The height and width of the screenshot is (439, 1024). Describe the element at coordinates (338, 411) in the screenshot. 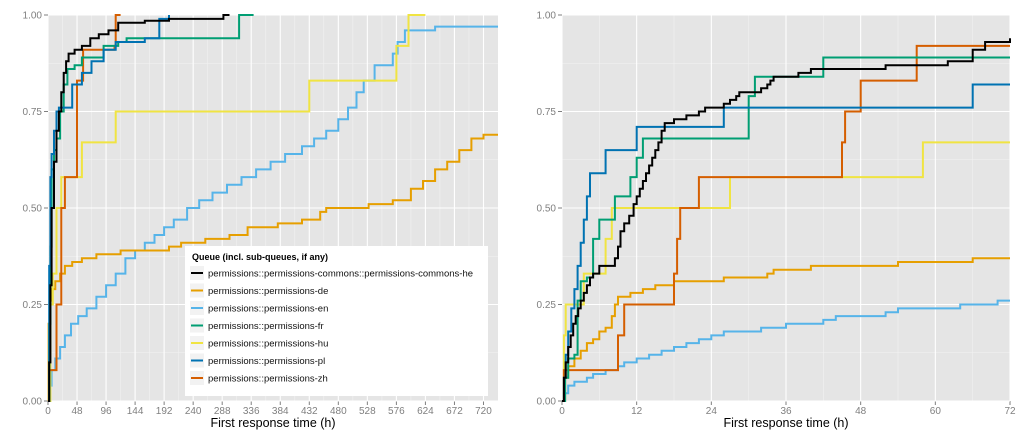

I see `x-tick-label: 480` at that location.